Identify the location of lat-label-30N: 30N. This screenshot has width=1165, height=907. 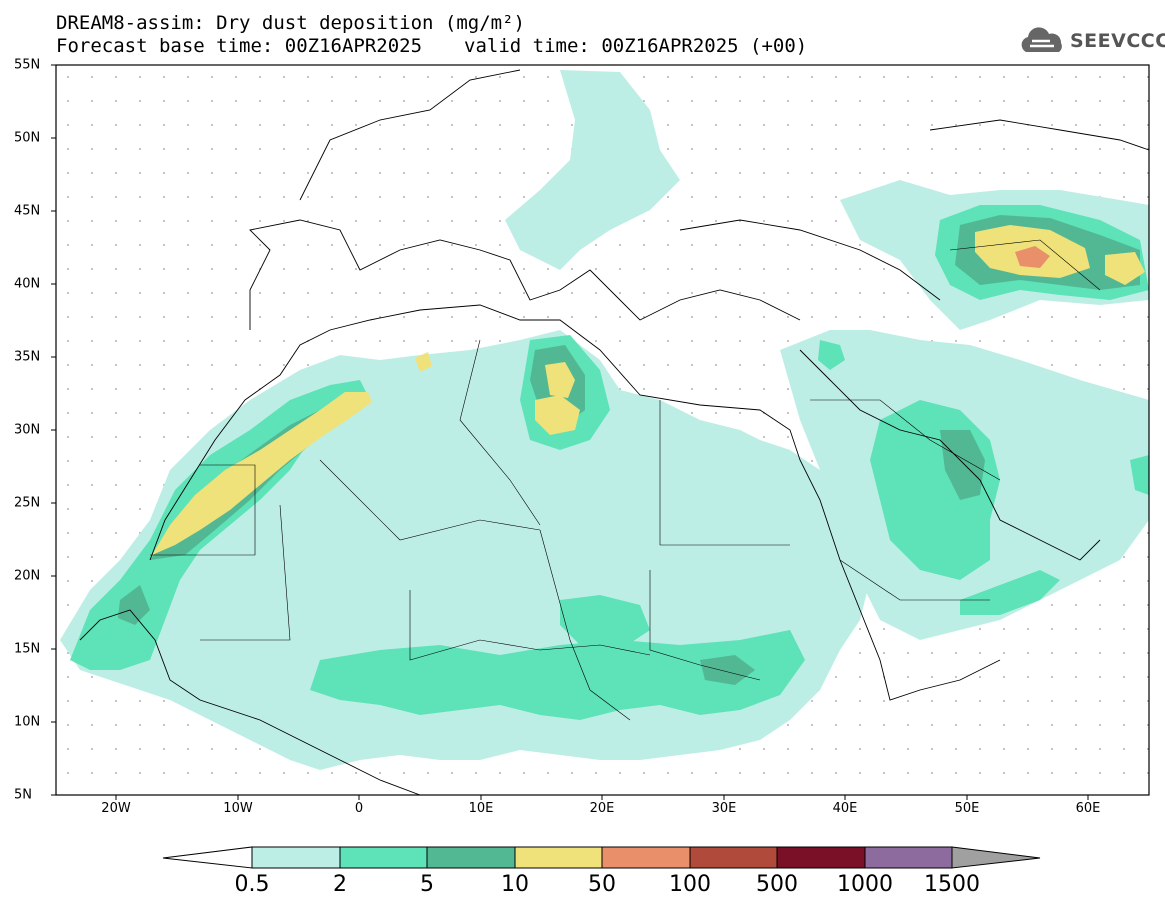
(27, 430).